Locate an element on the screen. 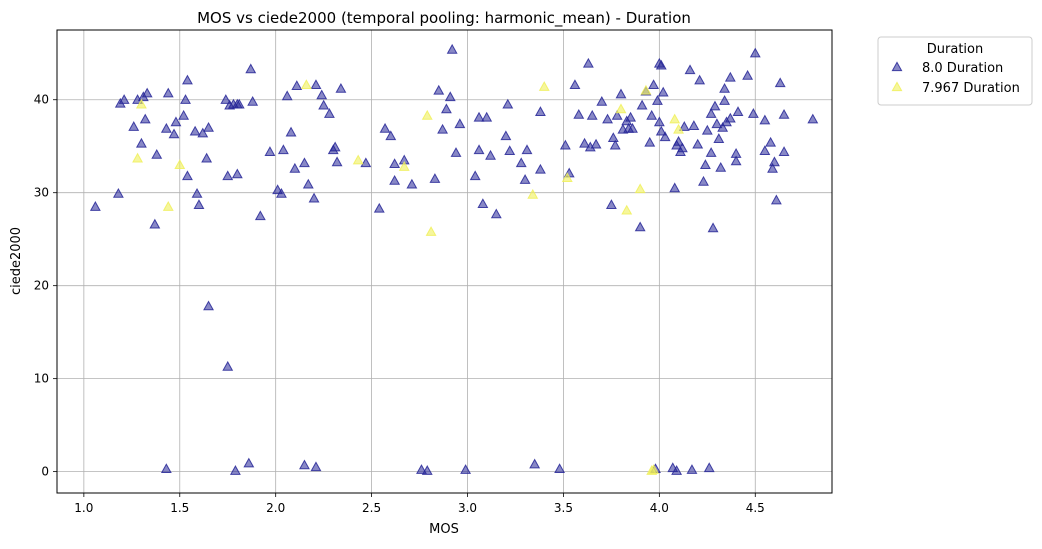  legend-label: 7.967 Duration is located at coordinates (971, 88).